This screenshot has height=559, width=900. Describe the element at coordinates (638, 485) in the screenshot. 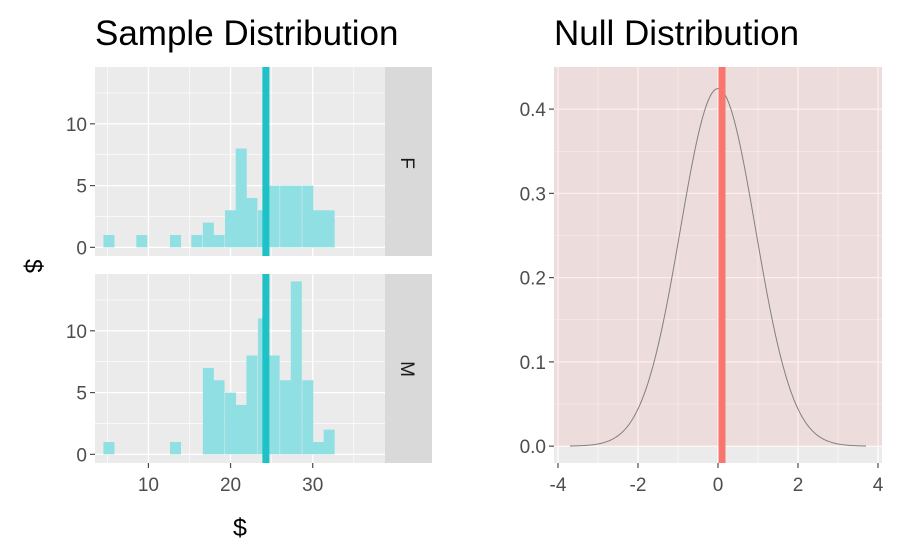

I see `x-tick-label: -2` at that location.